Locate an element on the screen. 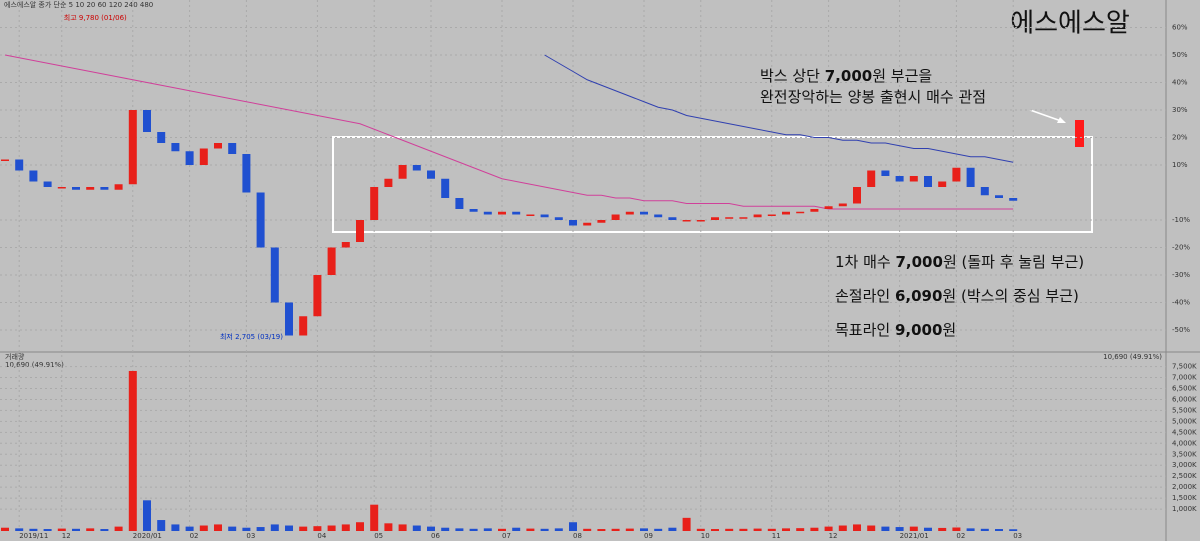  y-tick-label: -50% is located at coordinates (1181, 330).